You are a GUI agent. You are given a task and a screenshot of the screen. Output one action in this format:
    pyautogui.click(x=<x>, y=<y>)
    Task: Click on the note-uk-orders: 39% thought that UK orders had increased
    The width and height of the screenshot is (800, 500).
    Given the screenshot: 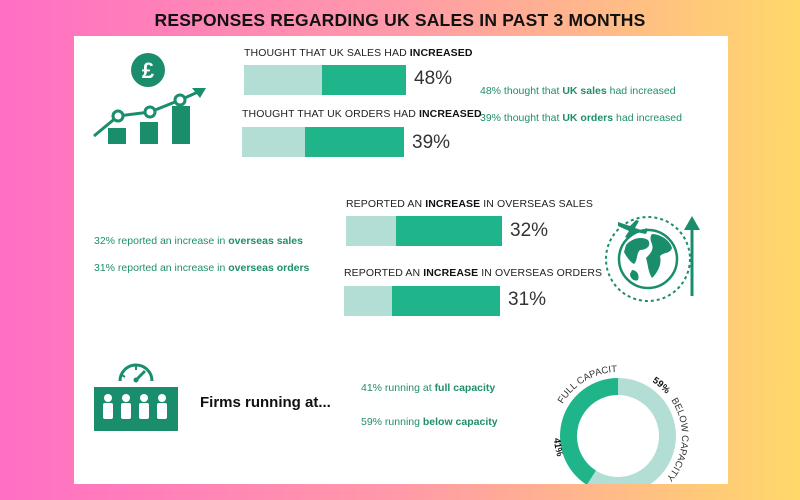 What is the action you would take?
    pyautogui.click(x=581, y=118)
    